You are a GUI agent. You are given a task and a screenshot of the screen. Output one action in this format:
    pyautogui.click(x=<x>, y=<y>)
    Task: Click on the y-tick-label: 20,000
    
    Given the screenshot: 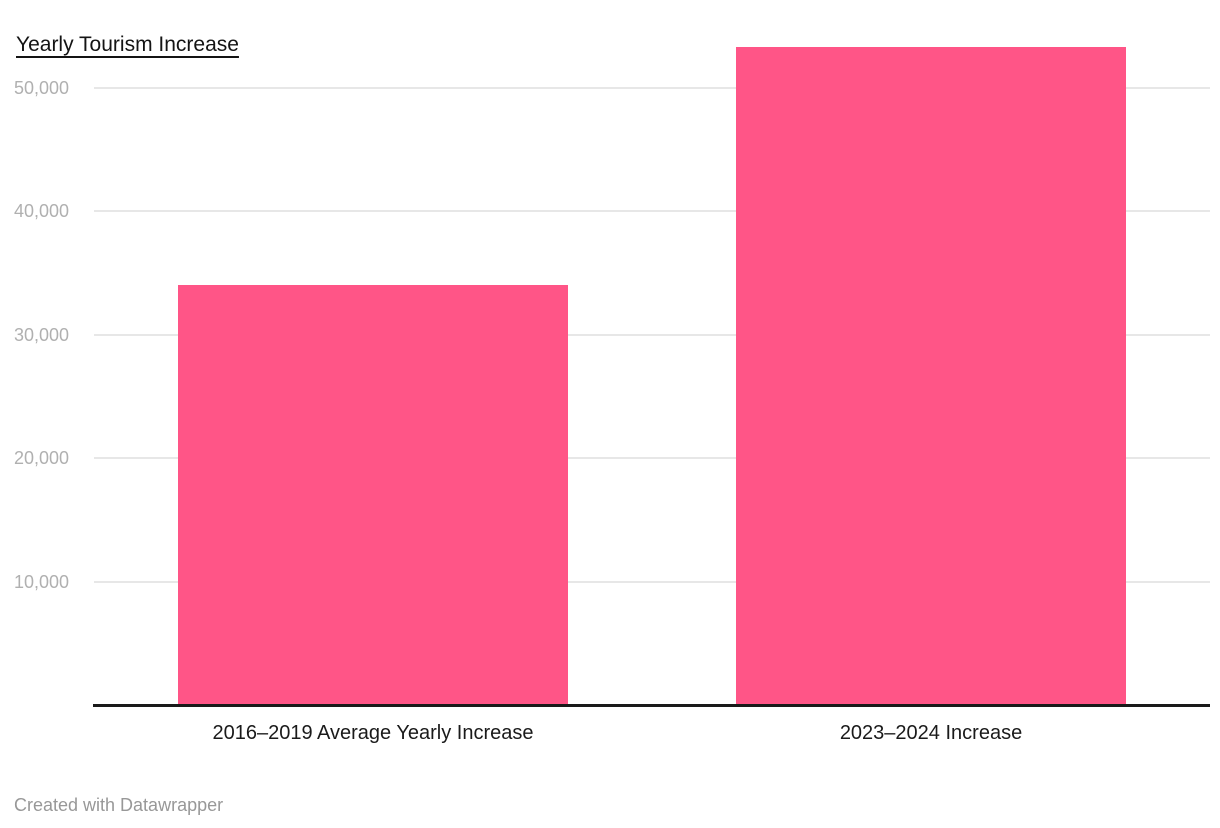 What is the action you would take?
    pyautogui.click(x=42, y=458)
    